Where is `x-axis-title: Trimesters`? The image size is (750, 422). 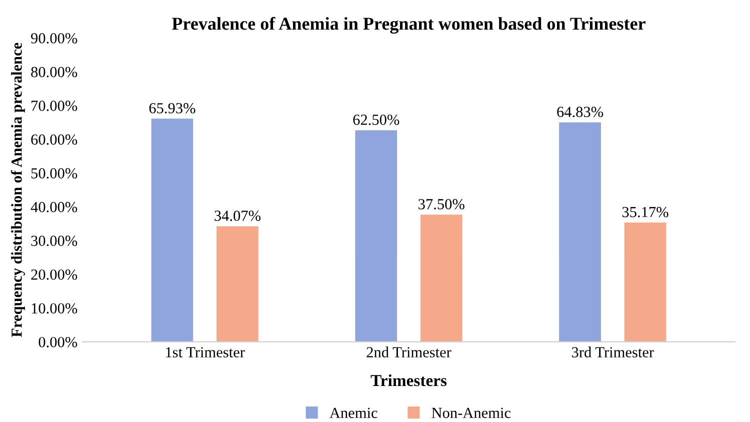 x-axis-title: Trimesters is located at coordinates (408, 380).